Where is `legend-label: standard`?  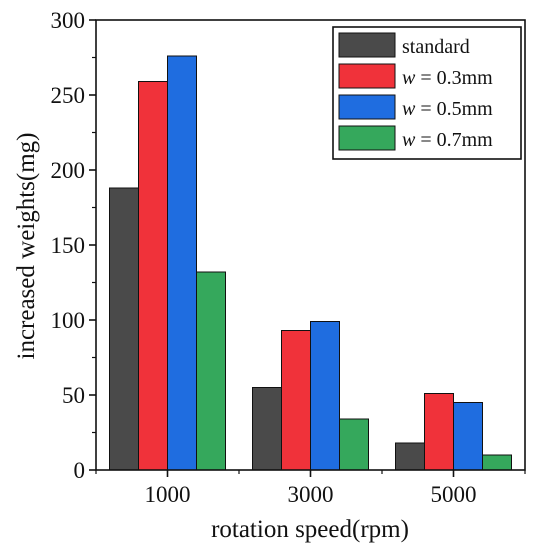 legend-label: standard is located at coordinates (436, 47).